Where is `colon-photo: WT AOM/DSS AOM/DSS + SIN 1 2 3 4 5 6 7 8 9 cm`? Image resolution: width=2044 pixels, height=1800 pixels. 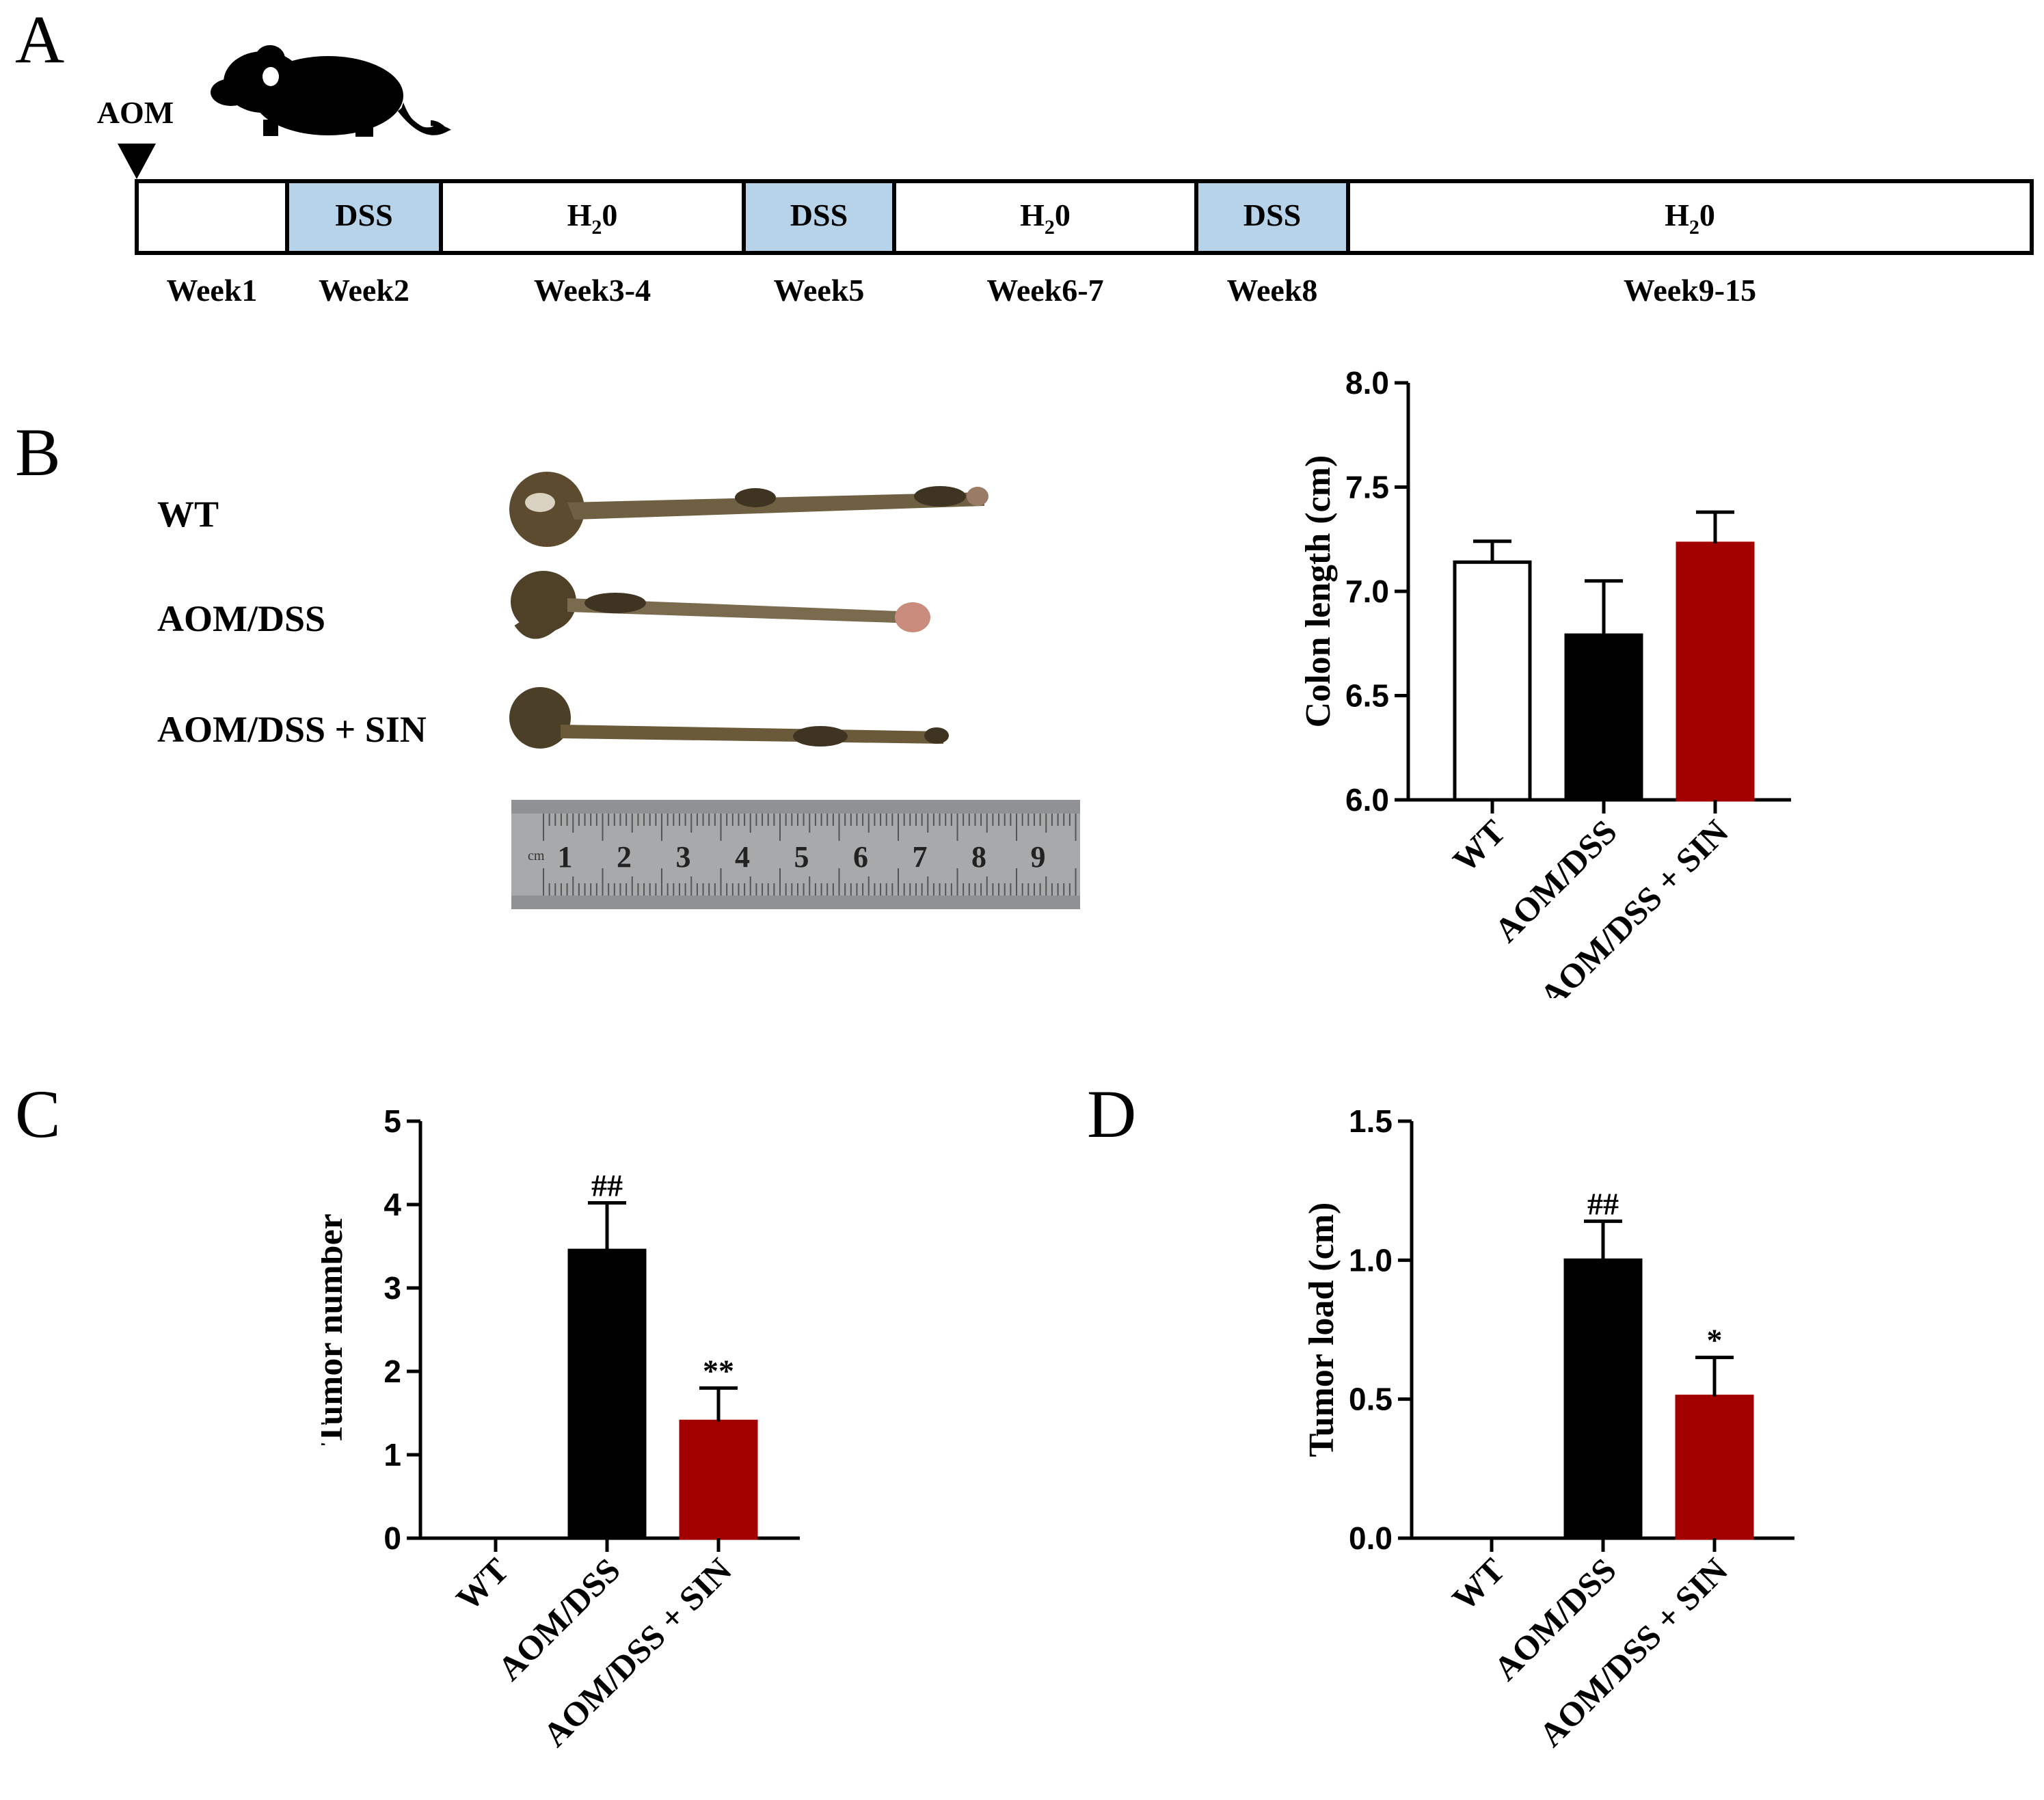
colon-photo: WT AOM/DSS AOM/DSS + SIN 1 2 3 4 5 6 7 8 9 cm is located at coordinates (618, 690).